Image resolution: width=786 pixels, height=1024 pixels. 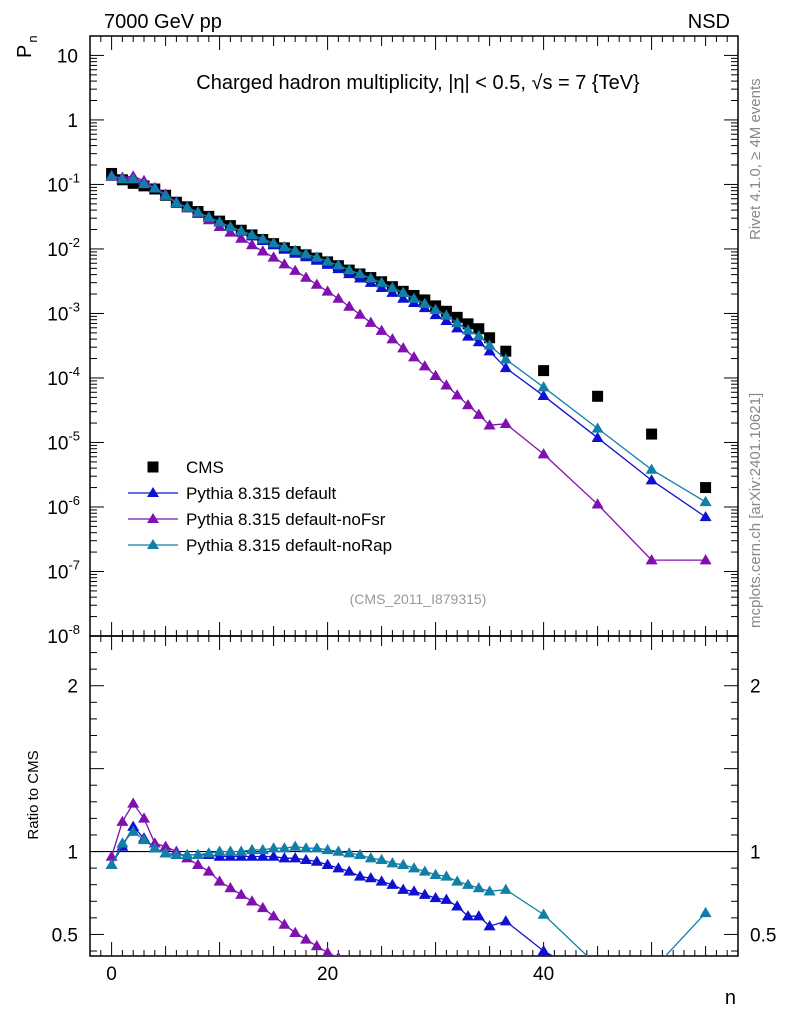 What do you see at coordinates (755, 159) in the screenshot?
I see `side-label-top: Rivet 4.1.0, ≥ 4M events` at bounding box center [755, 159].